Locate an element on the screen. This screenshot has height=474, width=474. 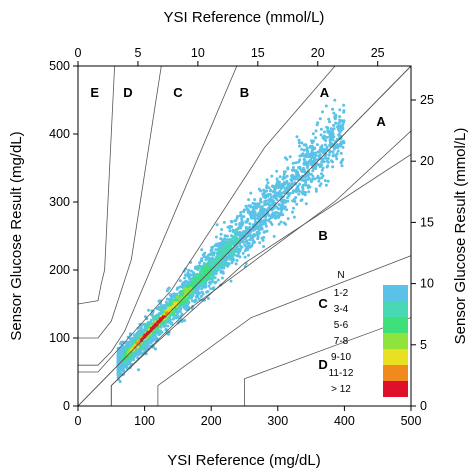
legend-label: 9-10 is located at coordinates (341, 357).